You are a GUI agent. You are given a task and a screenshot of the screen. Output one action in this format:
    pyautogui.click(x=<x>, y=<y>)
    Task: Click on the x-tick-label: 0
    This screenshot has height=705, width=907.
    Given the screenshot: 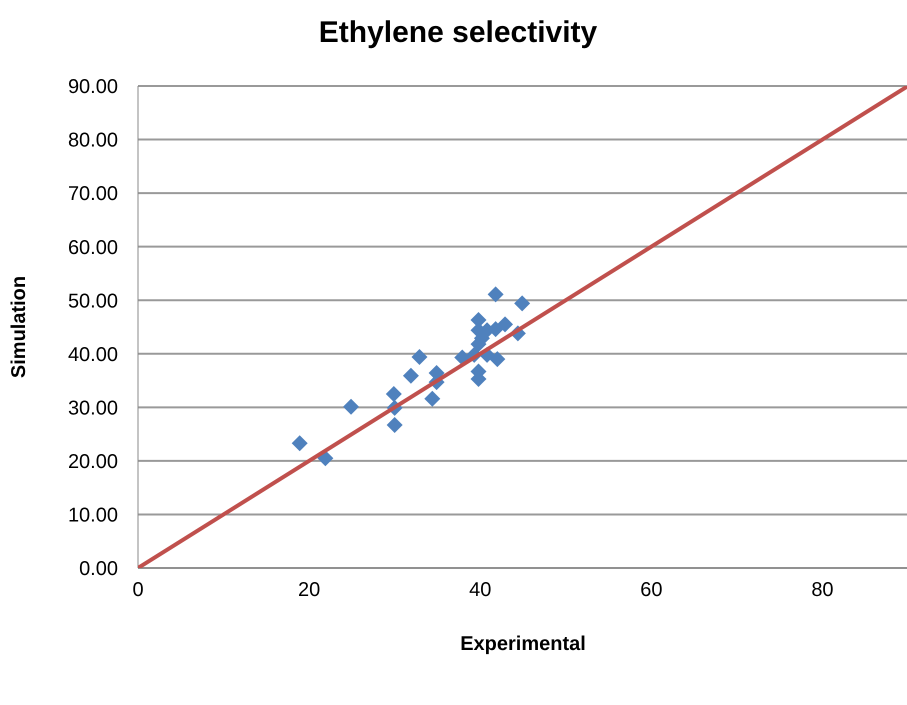 What is the action you would take?
    pyautogui.click(x=138, y=590)
    